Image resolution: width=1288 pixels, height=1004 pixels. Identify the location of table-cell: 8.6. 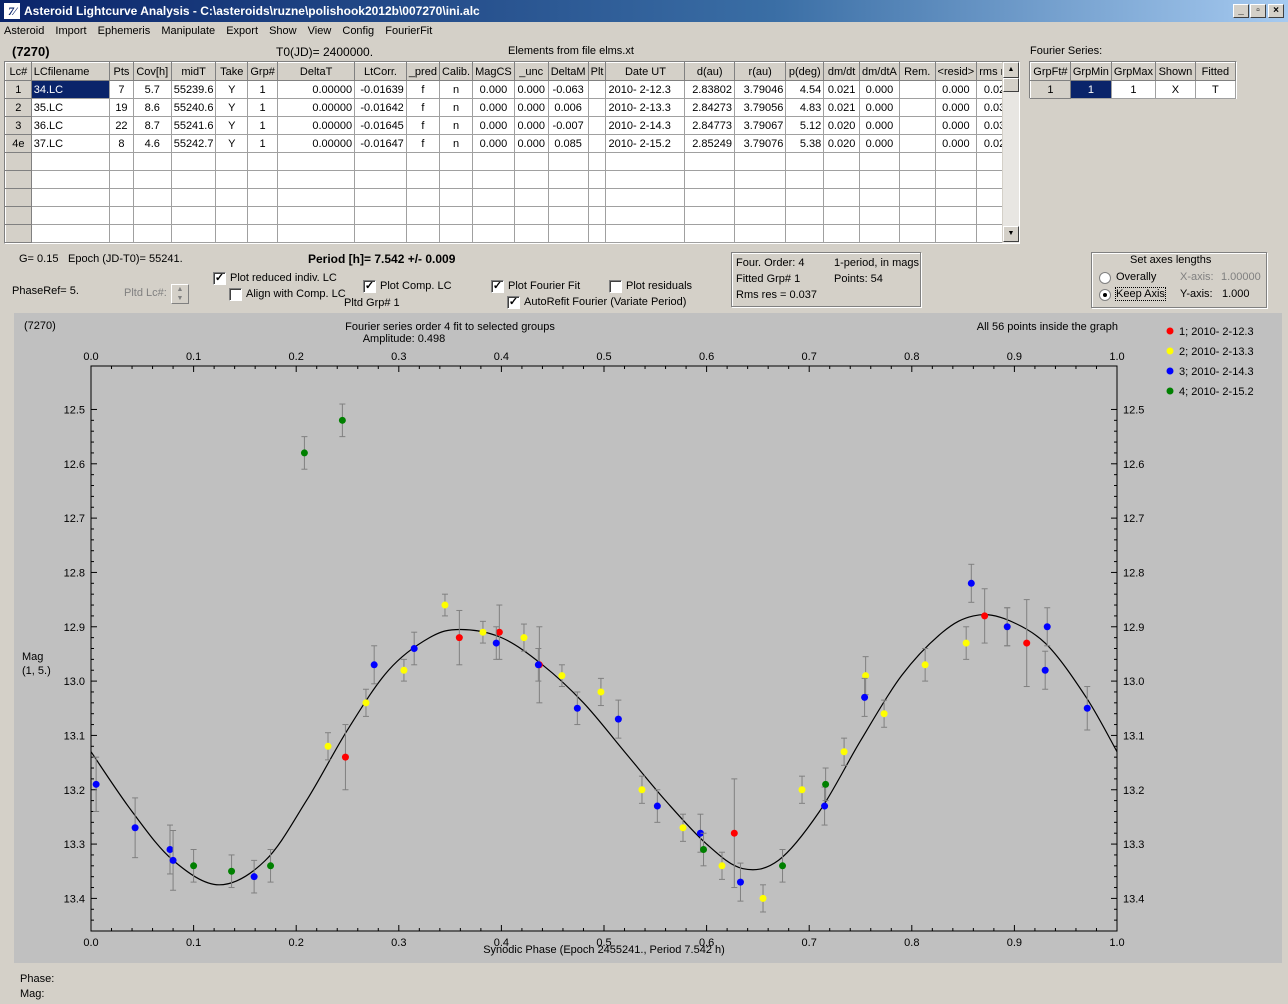
(152, 107).